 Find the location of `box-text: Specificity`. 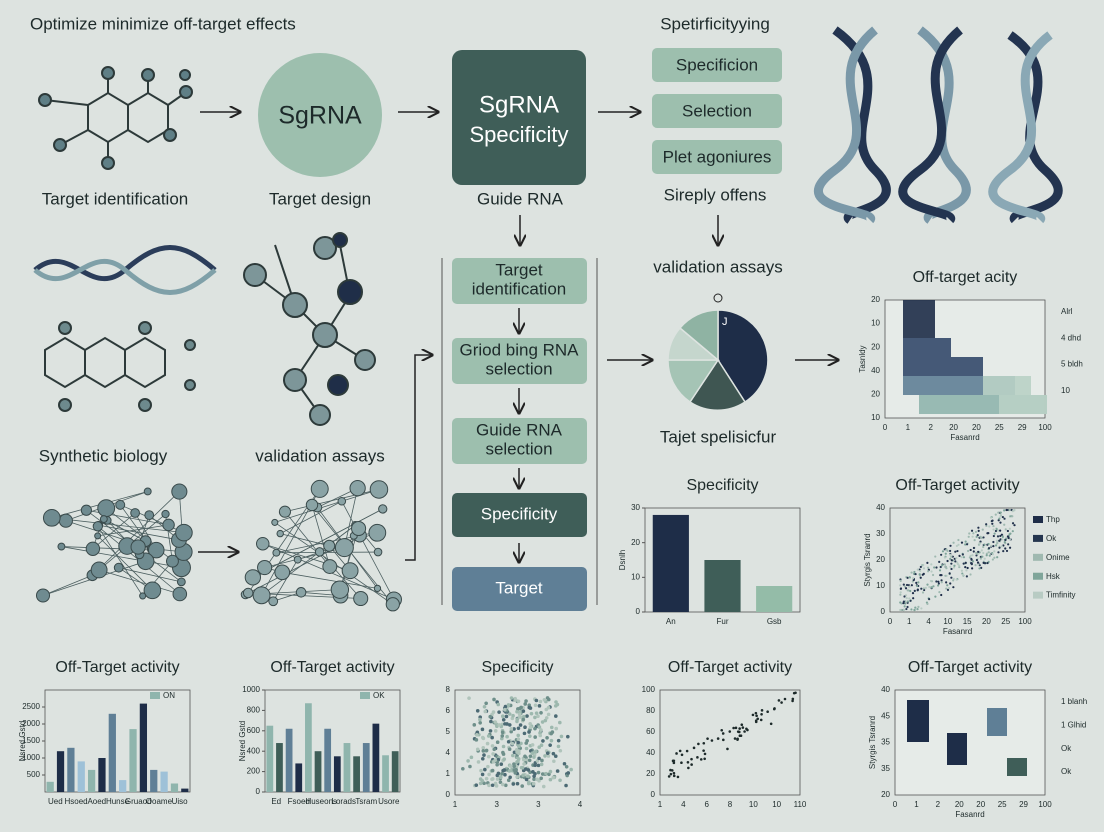

box-text: Specificity is located at coordinates (518, 134).